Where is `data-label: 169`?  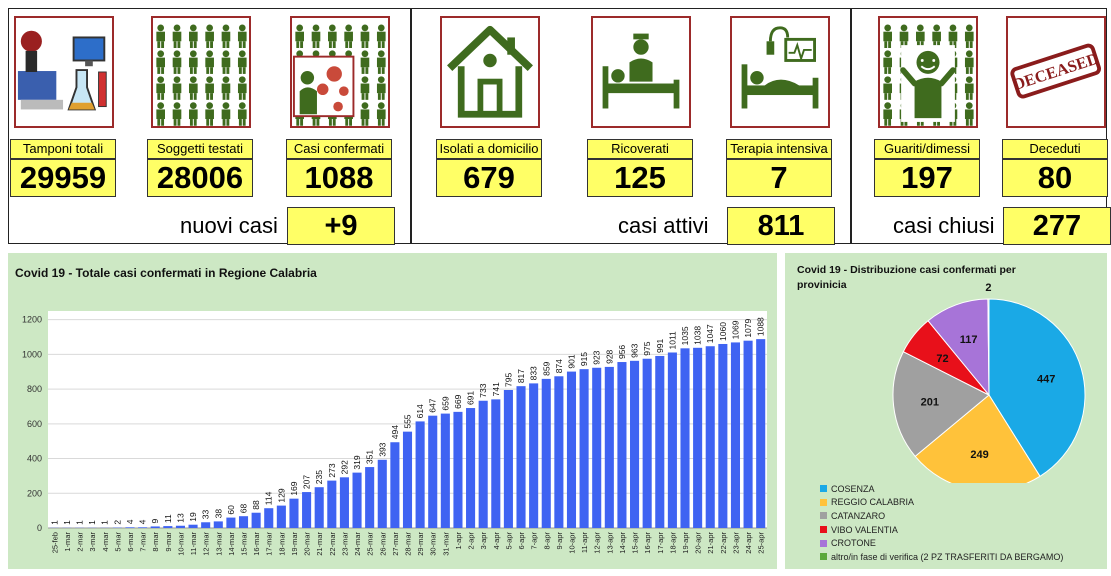 data-label: 169 is located at coordinates (294, 488).